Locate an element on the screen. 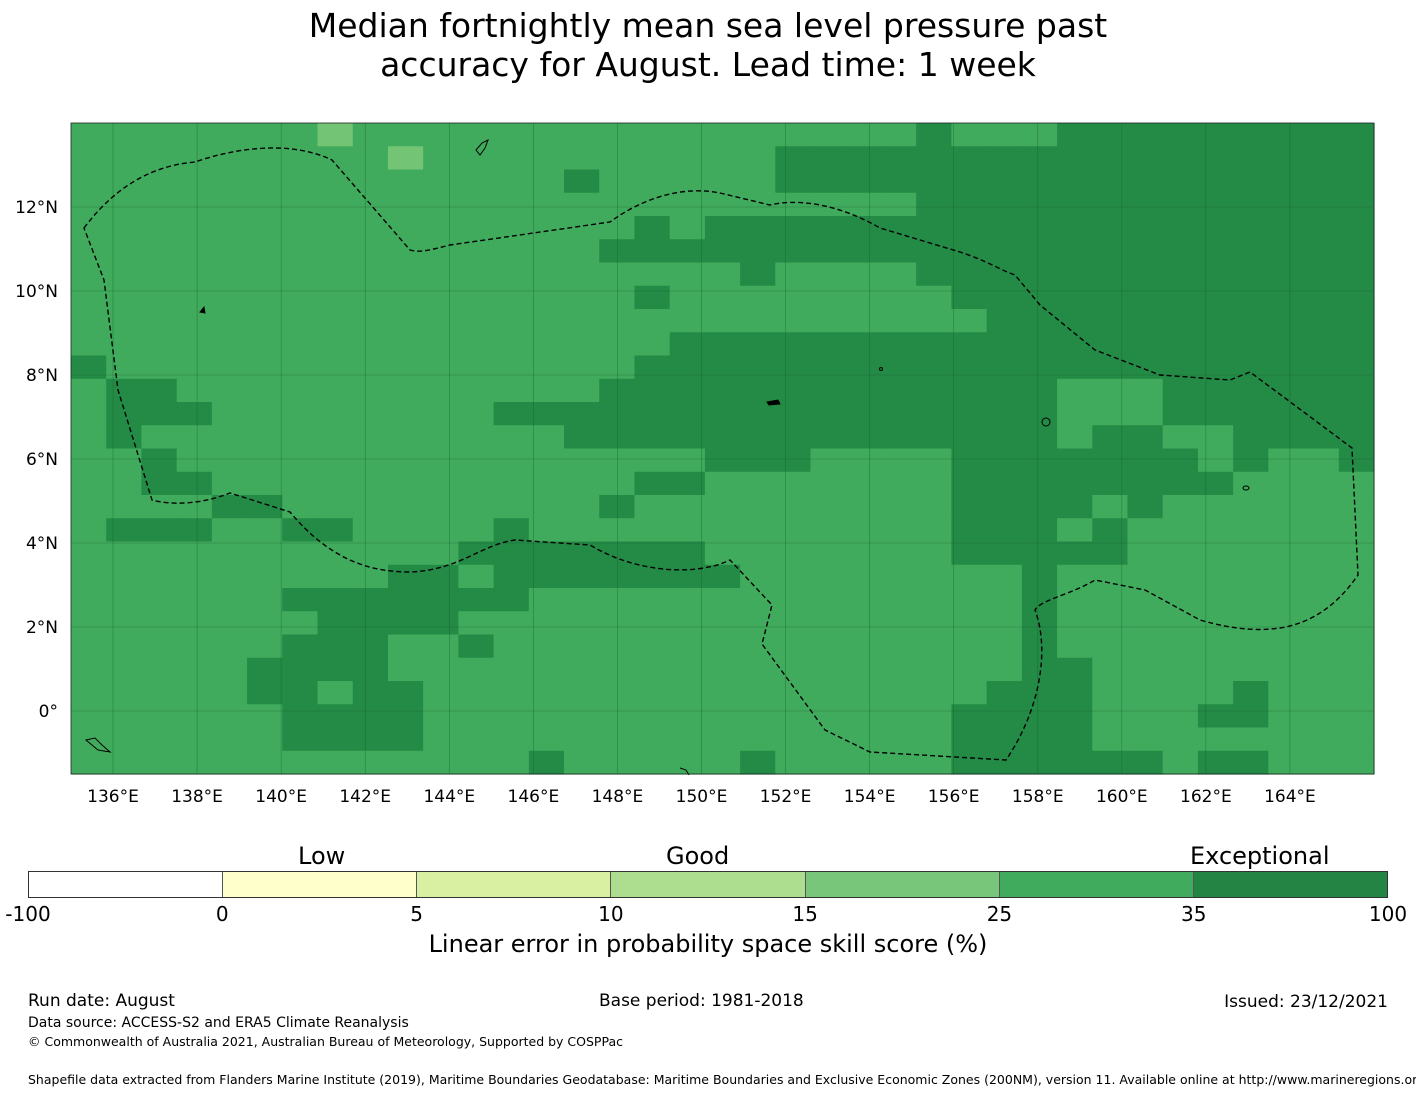 The image size is (1416, 1095). category-exceptional: Exceptional is located at coordinates (1260, 856).